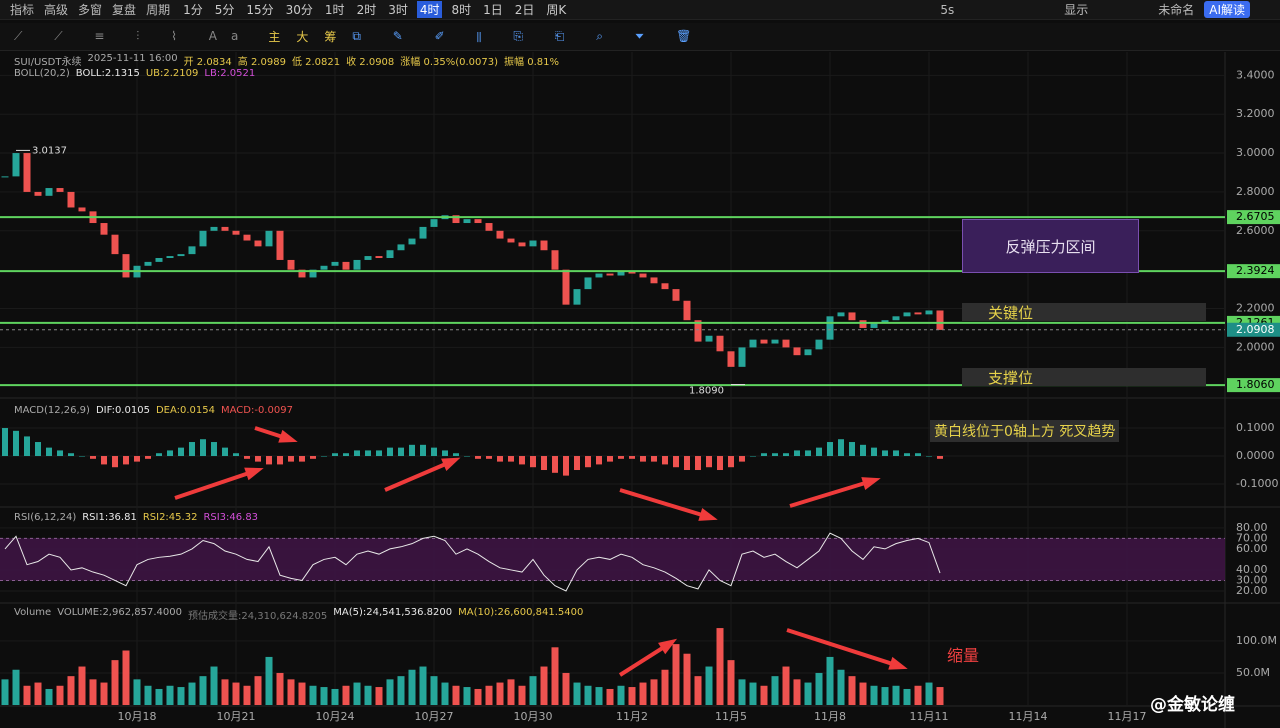 Image resolution: width=1280 pixels, height=728 pixels. Describe the element at coordinates (929, 716) in the screenshot. I see `x-tick-label: 11月11` at that location.